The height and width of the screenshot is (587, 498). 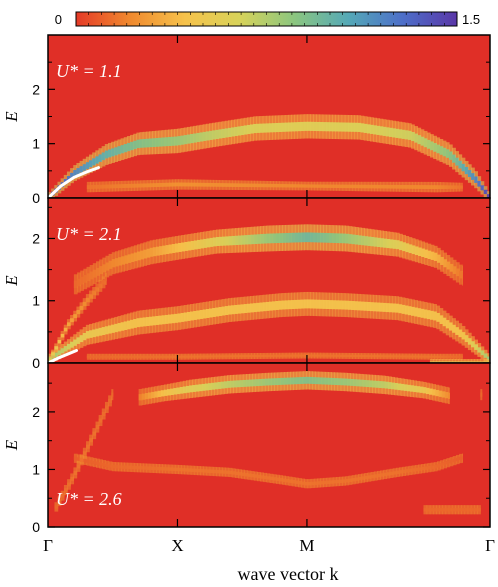 What do you see at coordinates (177, 545) in the screenshot?
I see `x-tick-label: X` at bounding box center [177, 545].